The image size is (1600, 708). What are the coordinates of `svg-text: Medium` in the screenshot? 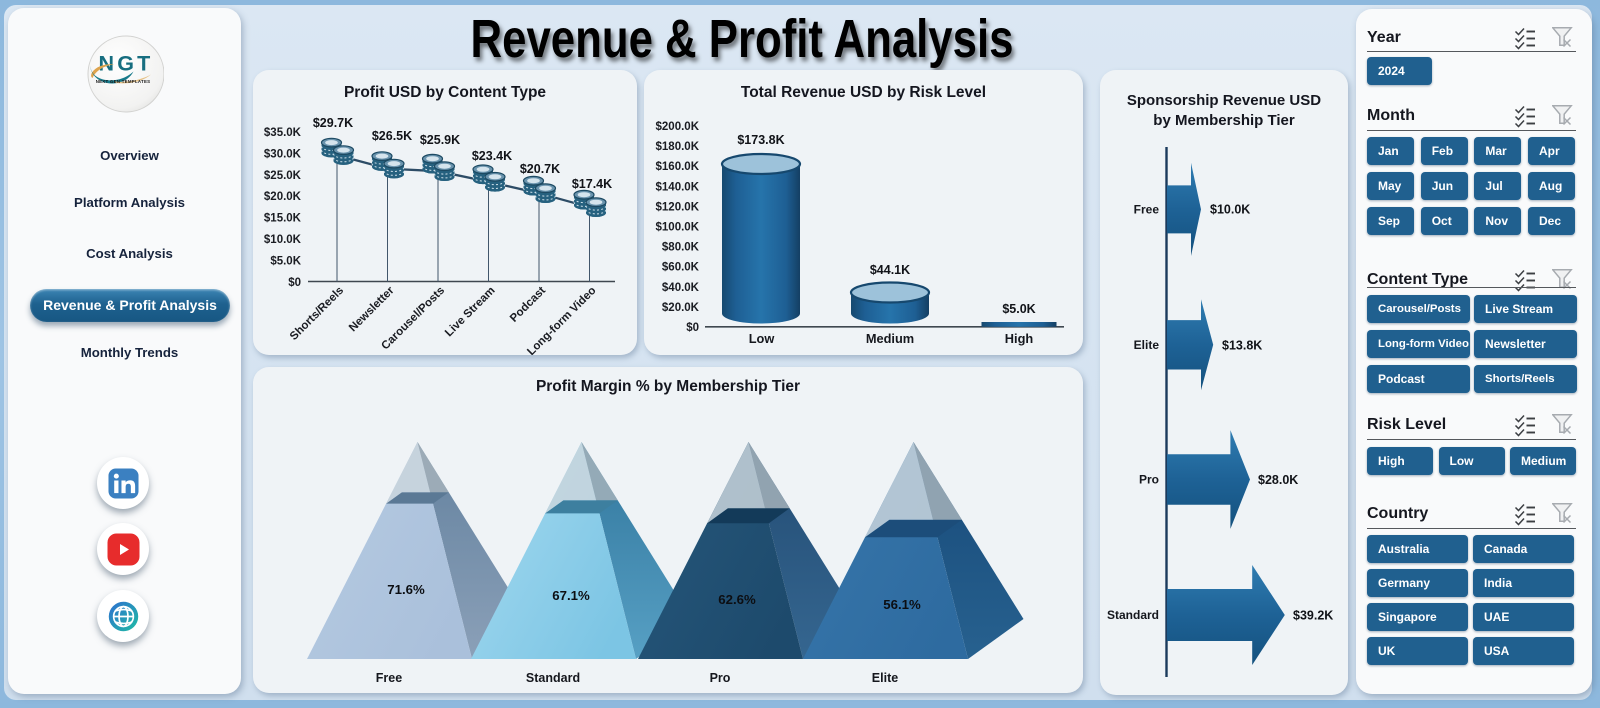 It's located at (890, 338).